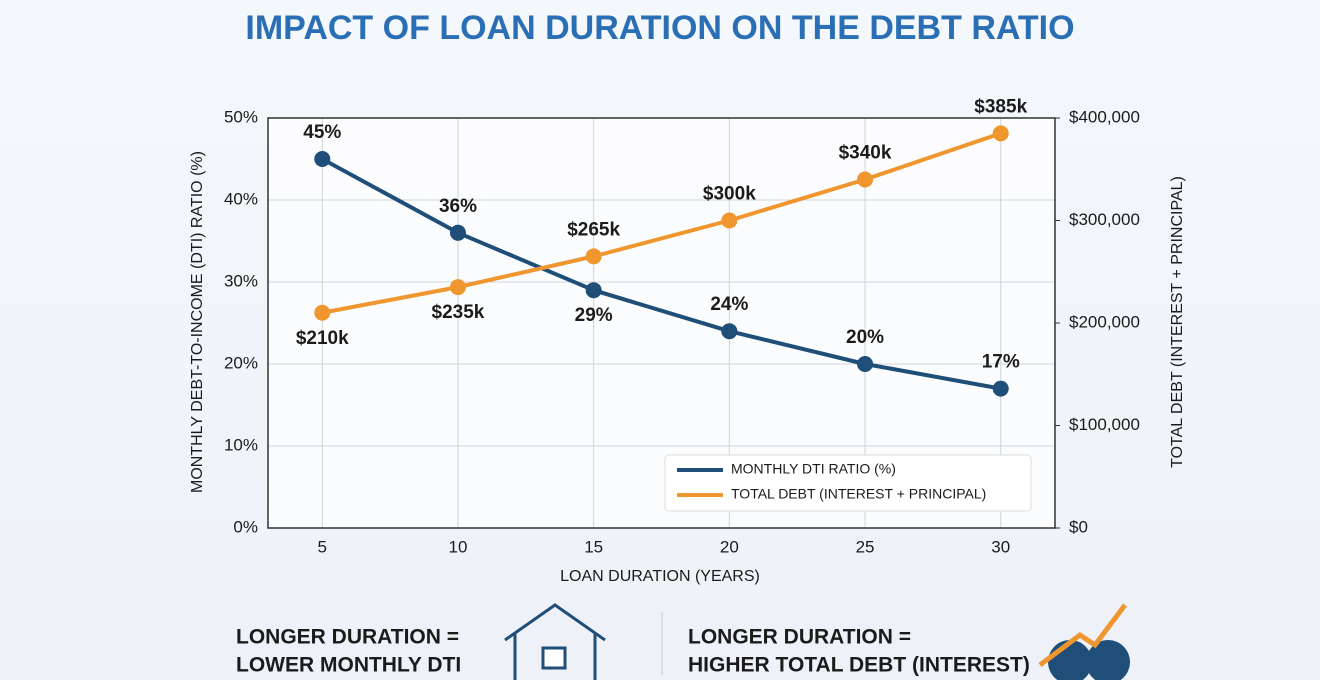 This screenshot has height=680, width=1320. What do you see at coordinates (729, 304) in the screenshot?
I see `data-label: 24%` at bounding box center [729, 304].